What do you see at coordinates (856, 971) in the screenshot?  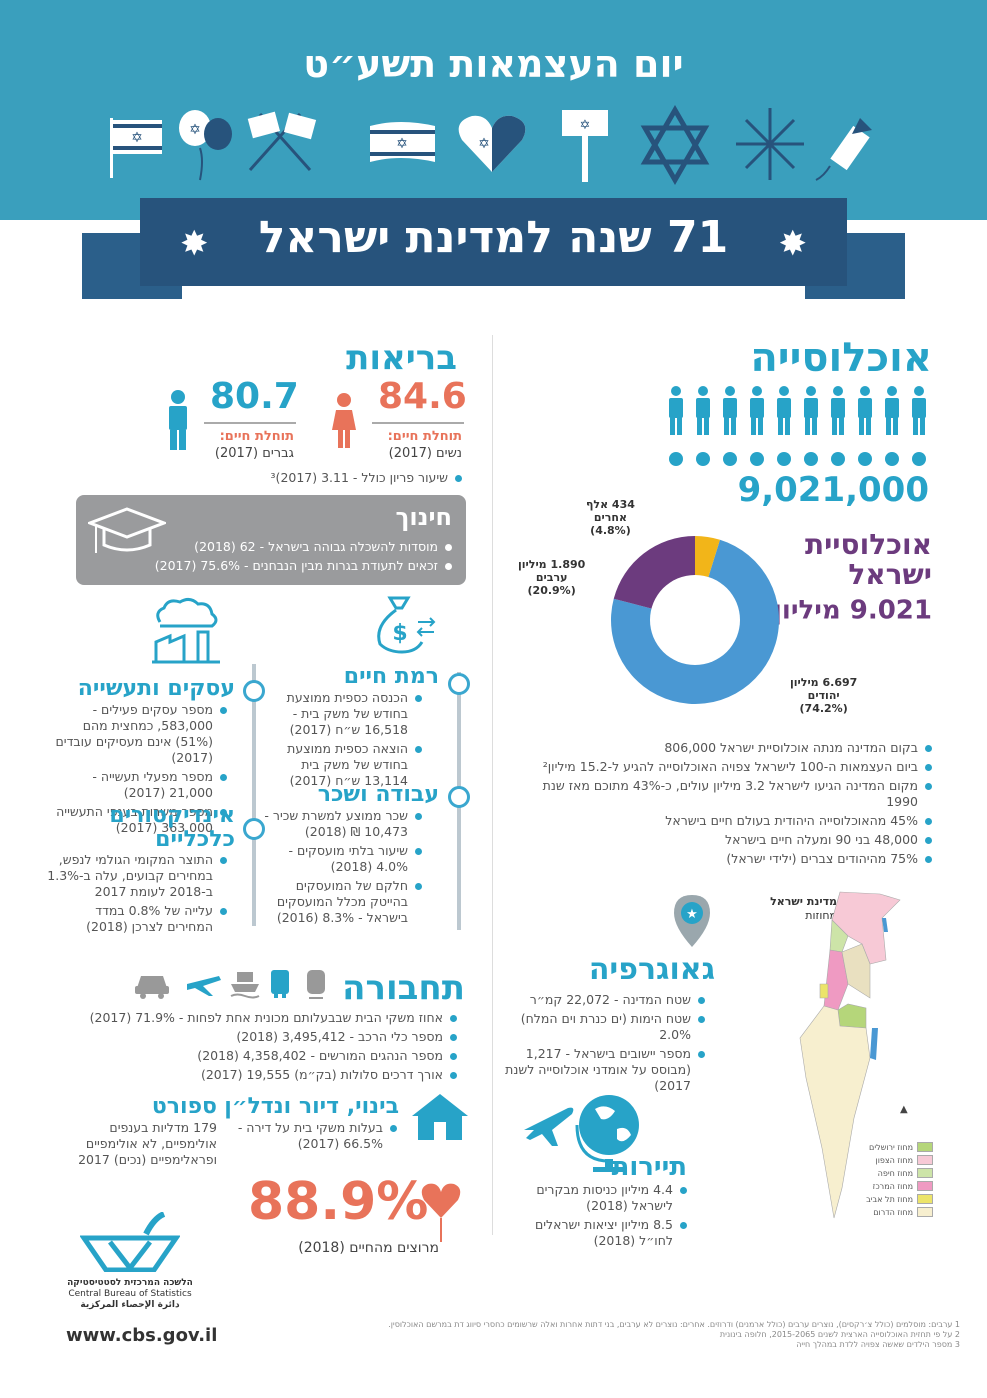 I see `judea-samaria` at bounding box center [856, 971].